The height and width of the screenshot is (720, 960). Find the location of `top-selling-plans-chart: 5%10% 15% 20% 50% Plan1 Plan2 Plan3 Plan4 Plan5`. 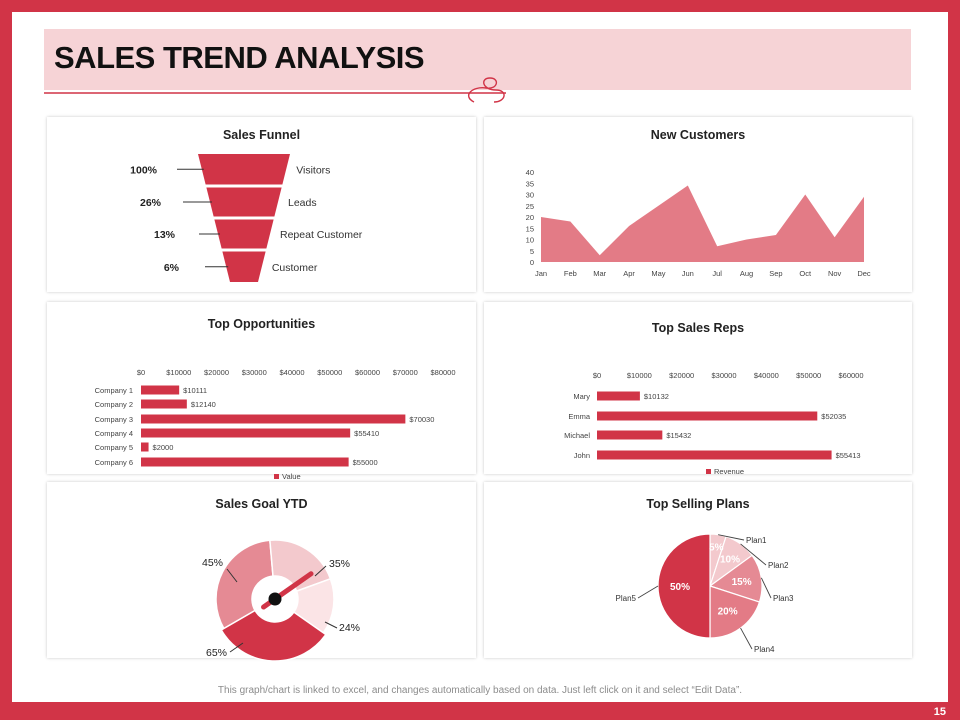

top-selling-plans-chart: 5%10% 15% 20% 50% Plan1 Plan2 Plan3 Plan4 Plan5 is located at coordinates (705, 593).